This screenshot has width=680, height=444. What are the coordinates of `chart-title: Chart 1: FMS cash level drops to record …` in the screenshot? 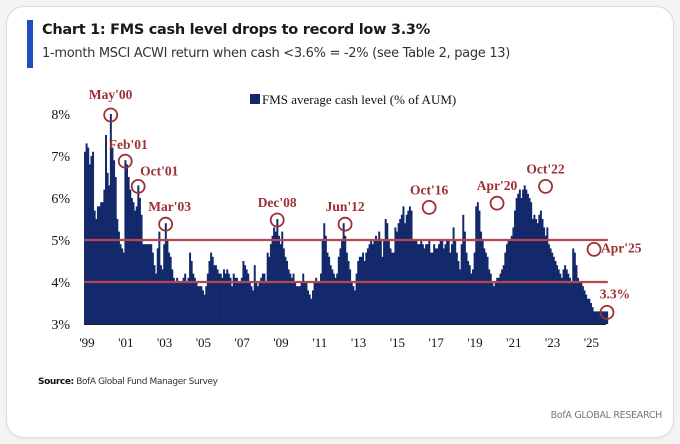 It's located at (236, 30).